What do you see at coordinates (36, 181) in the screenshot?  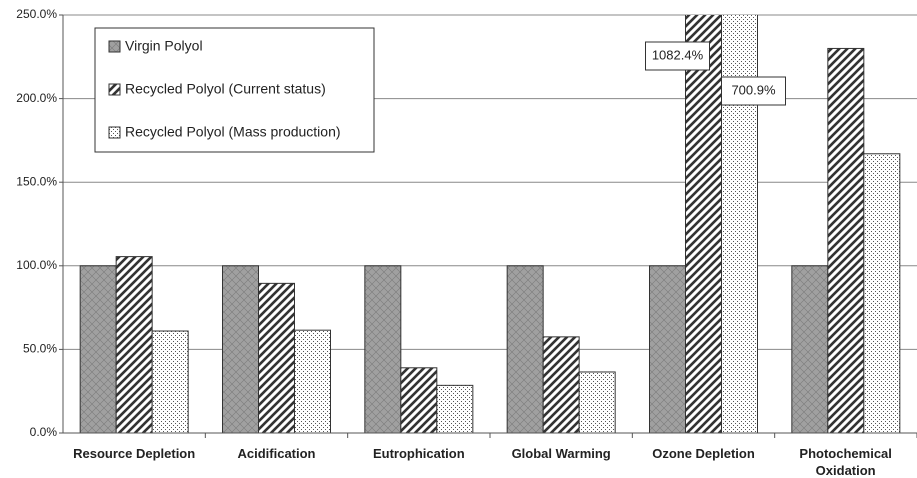 I see `y-tick-label: 150.0%` at bounding box center [36, 181].